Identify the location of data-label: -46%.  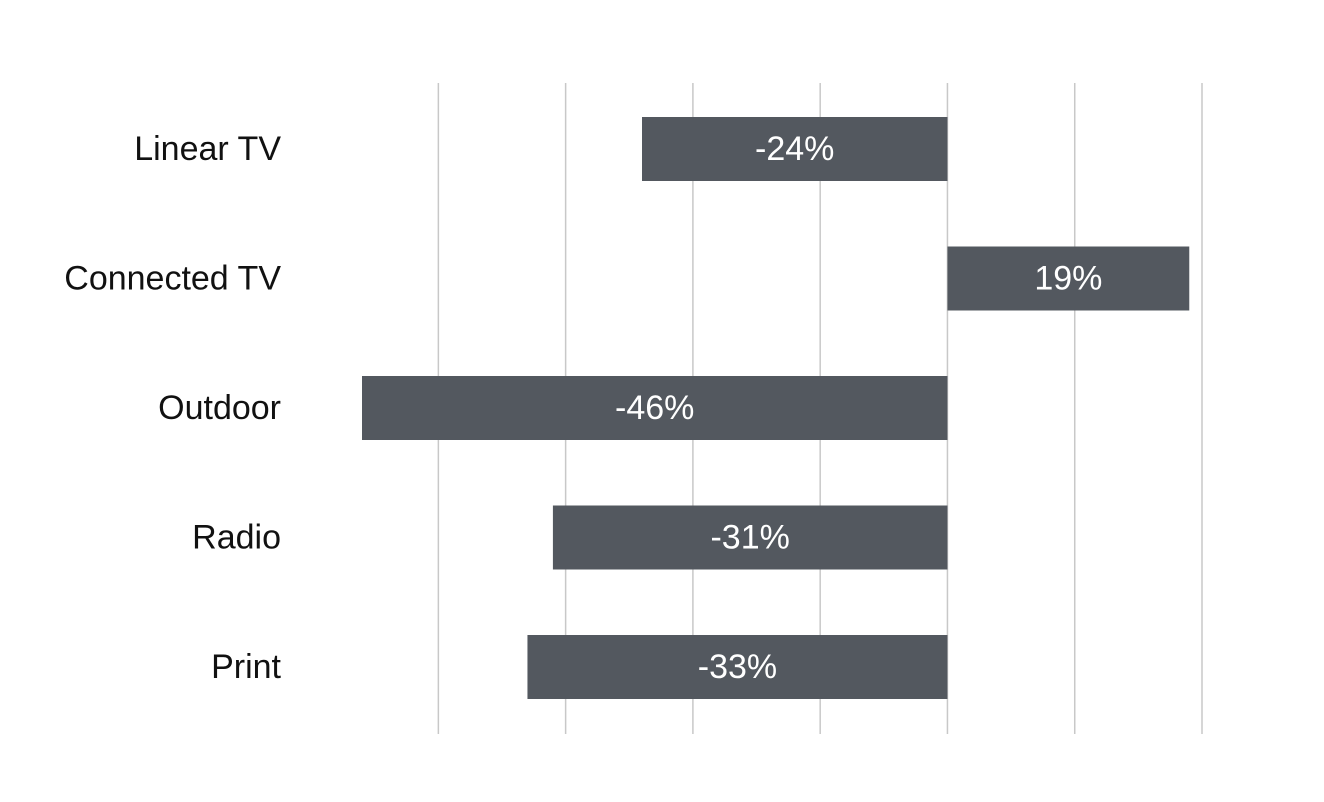
(654, 408).